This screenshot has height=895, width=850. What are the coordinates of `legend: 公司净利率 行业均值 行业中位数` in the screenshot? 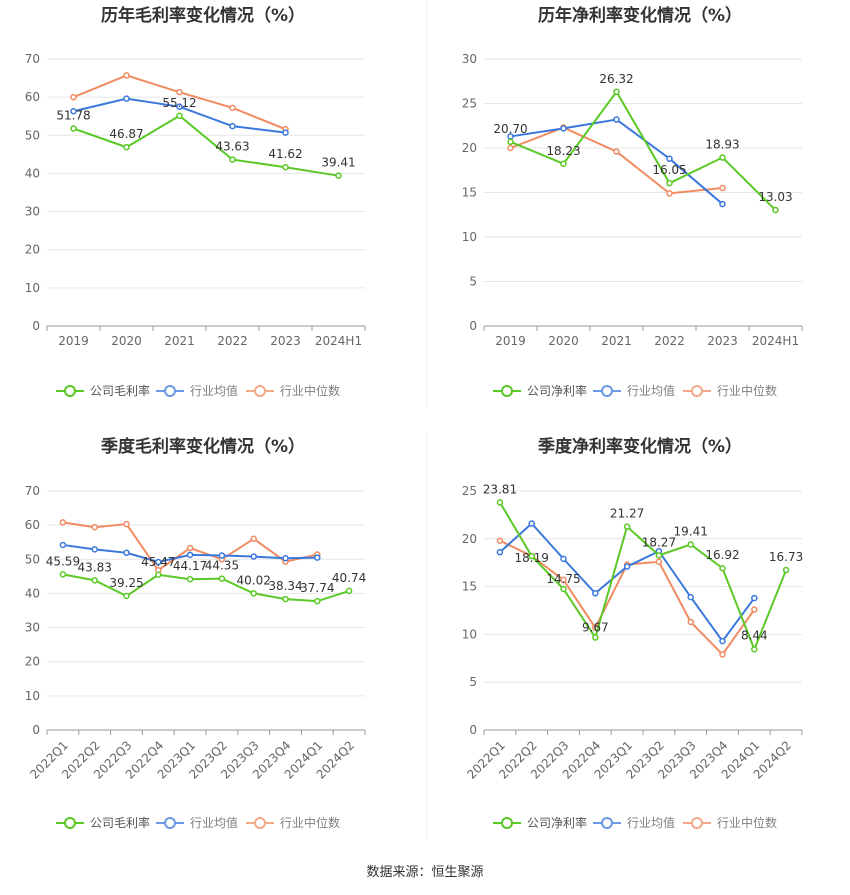 It's located at (635, 390).